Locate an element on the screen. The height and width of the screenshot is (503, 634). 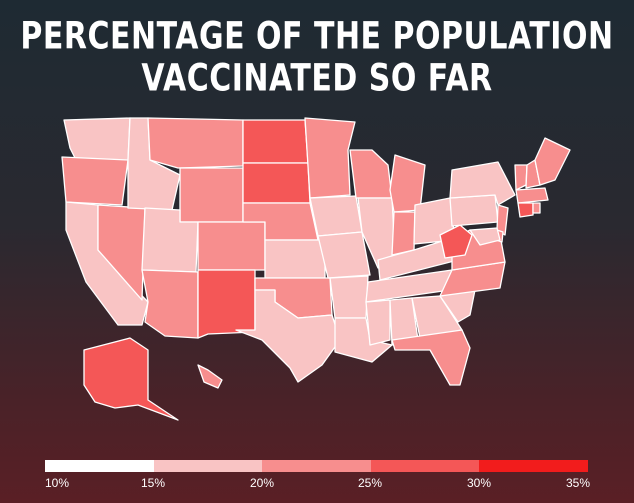
state-ri is located at coordinates (536, 208).